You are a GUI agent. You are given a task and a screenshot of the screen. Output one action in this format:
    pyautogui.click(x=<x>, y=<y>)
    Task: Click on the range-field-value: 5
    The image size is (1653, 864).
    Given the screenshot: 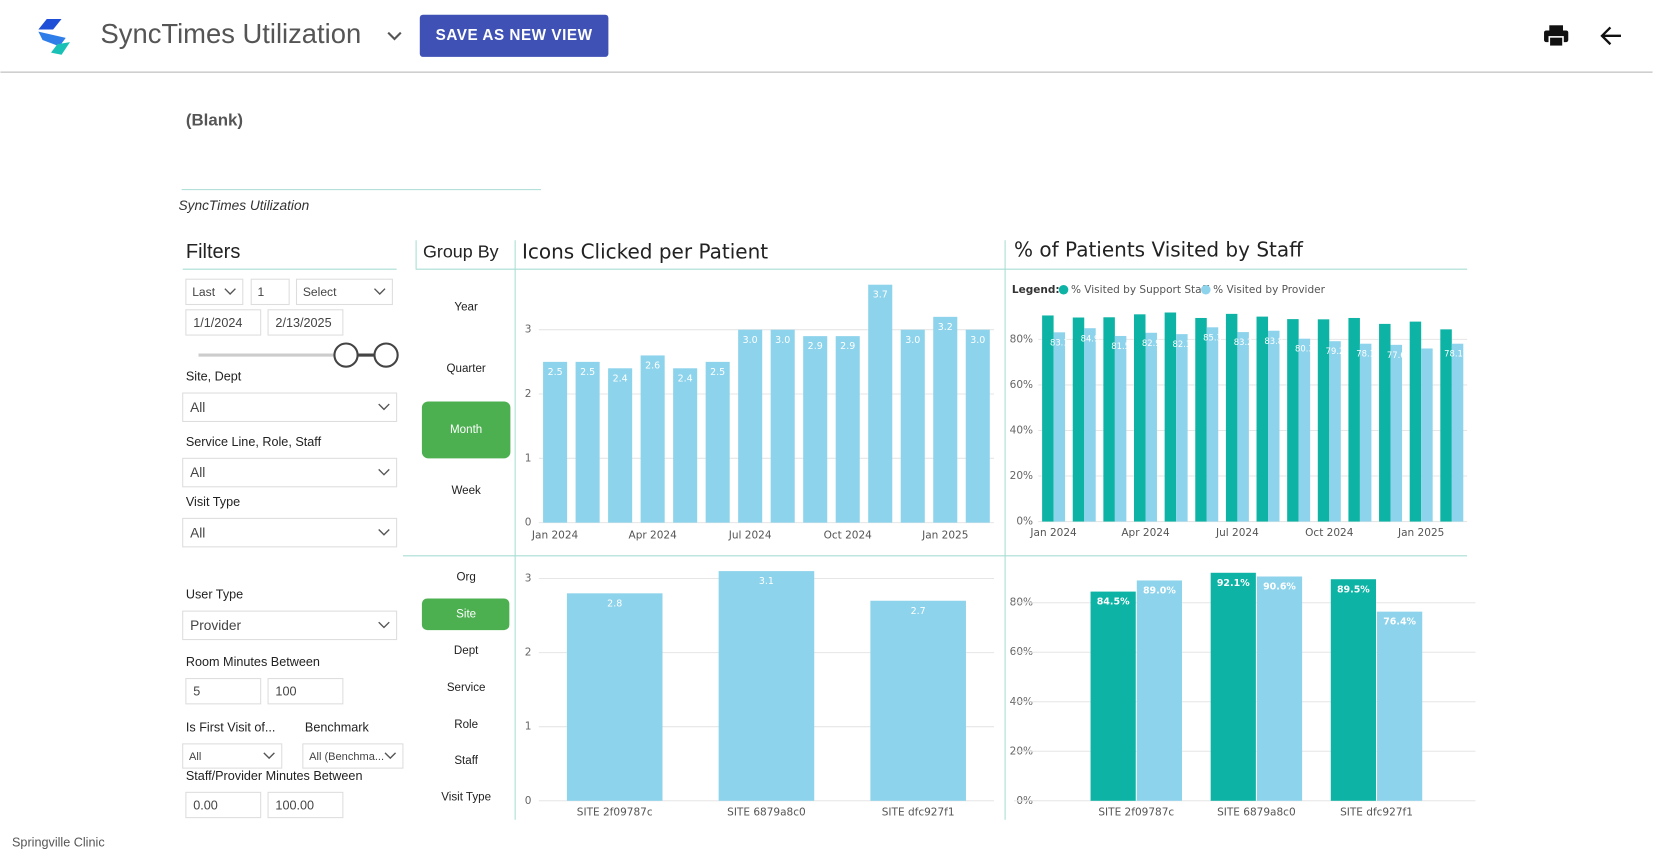 What is the action you would take?
    pyautogui.click(x=196, y=692)
    